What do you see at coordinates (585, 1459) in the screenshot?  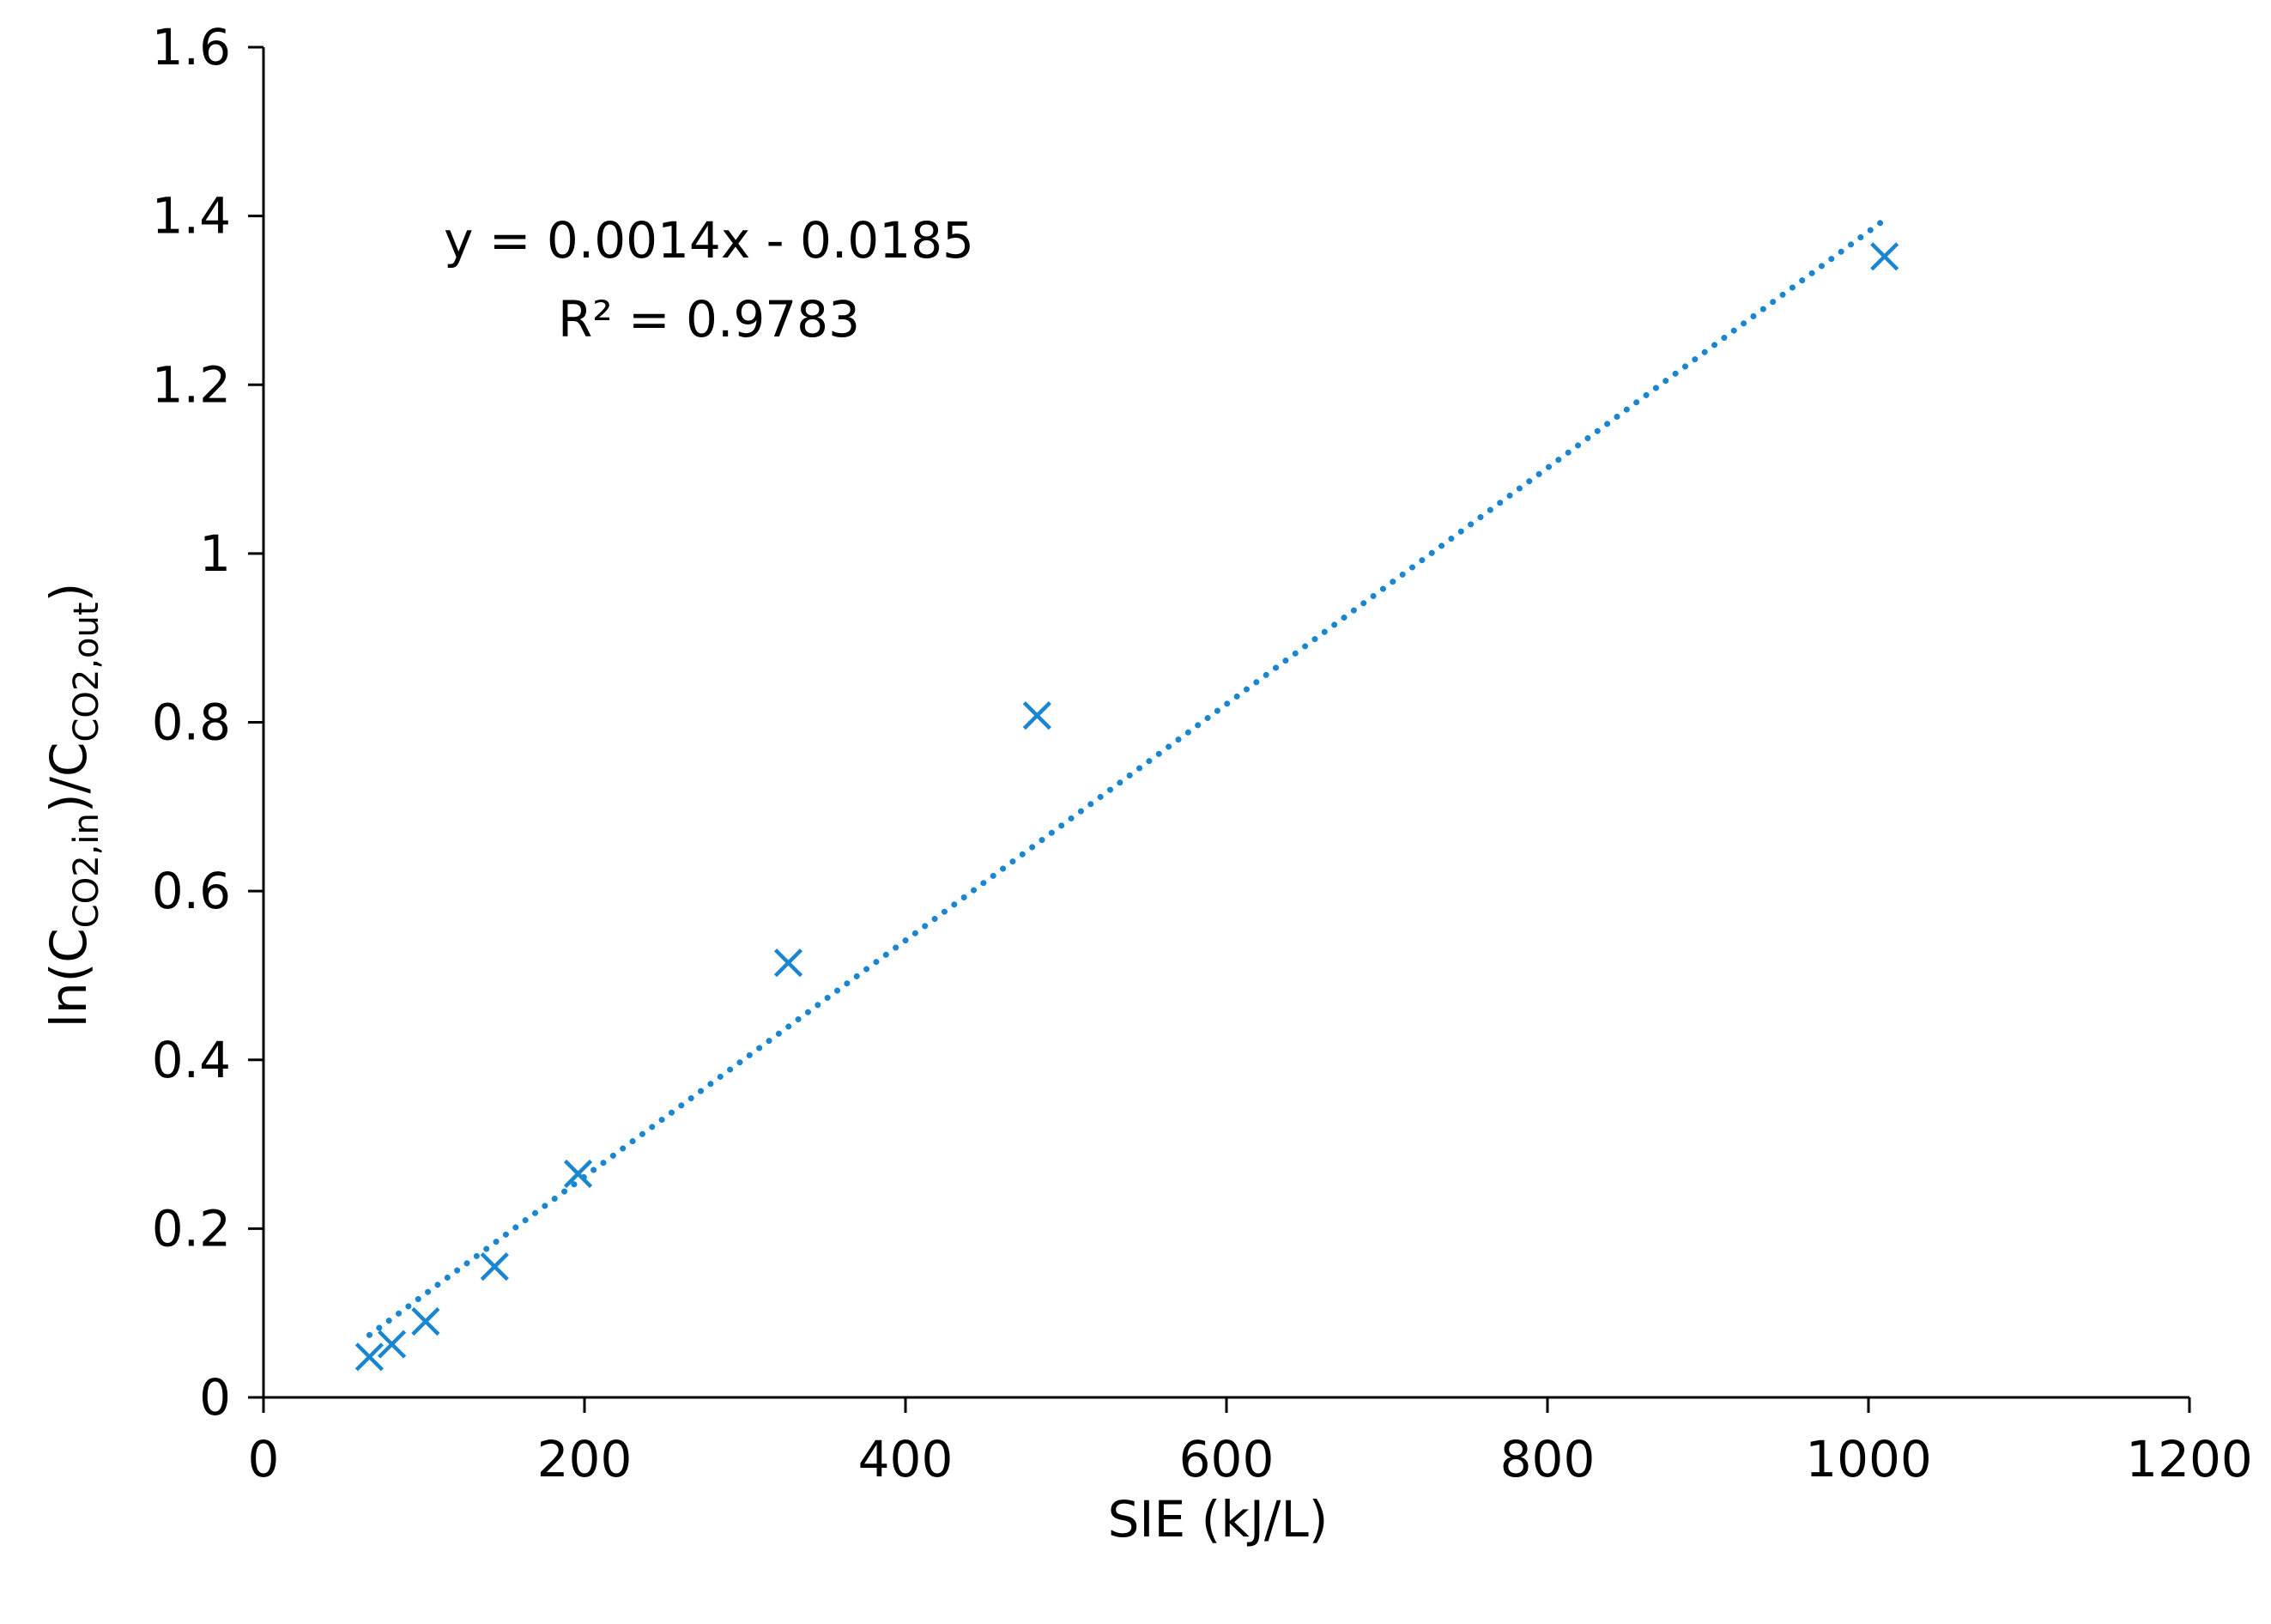 I see `x-tick-label: 200` at bounding box center [585, 1459].